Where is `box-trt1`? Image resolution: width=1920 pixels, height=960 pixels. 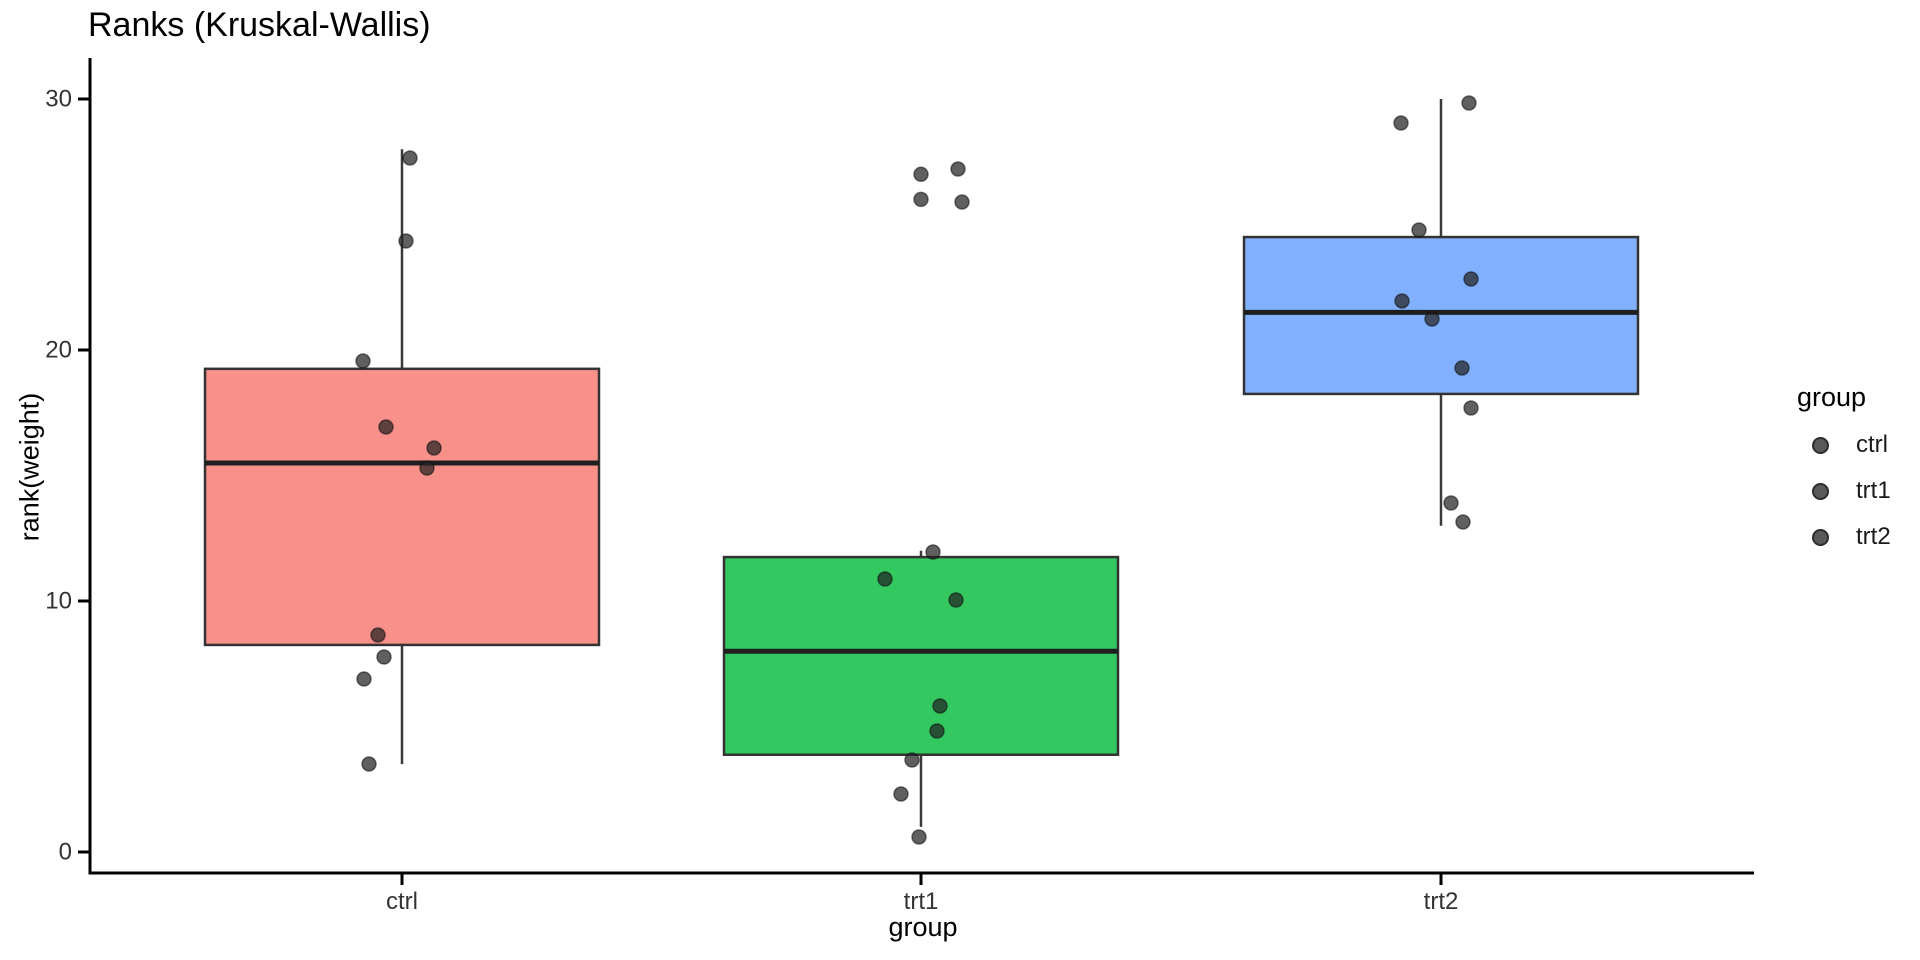 box-trt1 is located at coordinates (921, 655).